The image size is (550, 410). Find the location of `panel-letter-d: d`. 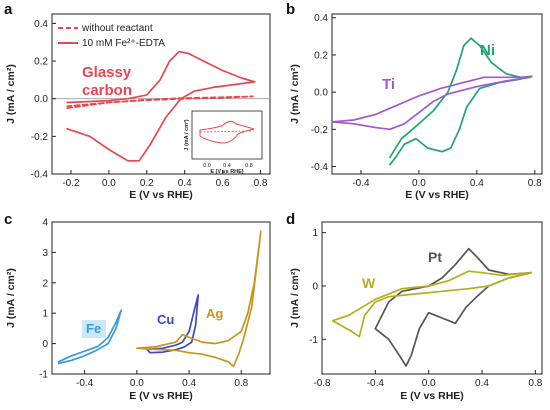

panel-letter-d: d is located at coordinates (290, 219).